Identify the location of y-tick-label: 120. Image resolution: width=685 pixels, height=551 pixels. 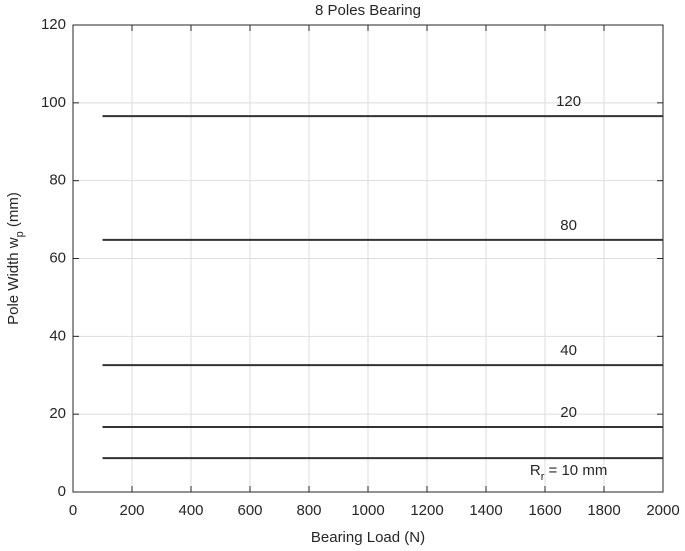
(53, 24).